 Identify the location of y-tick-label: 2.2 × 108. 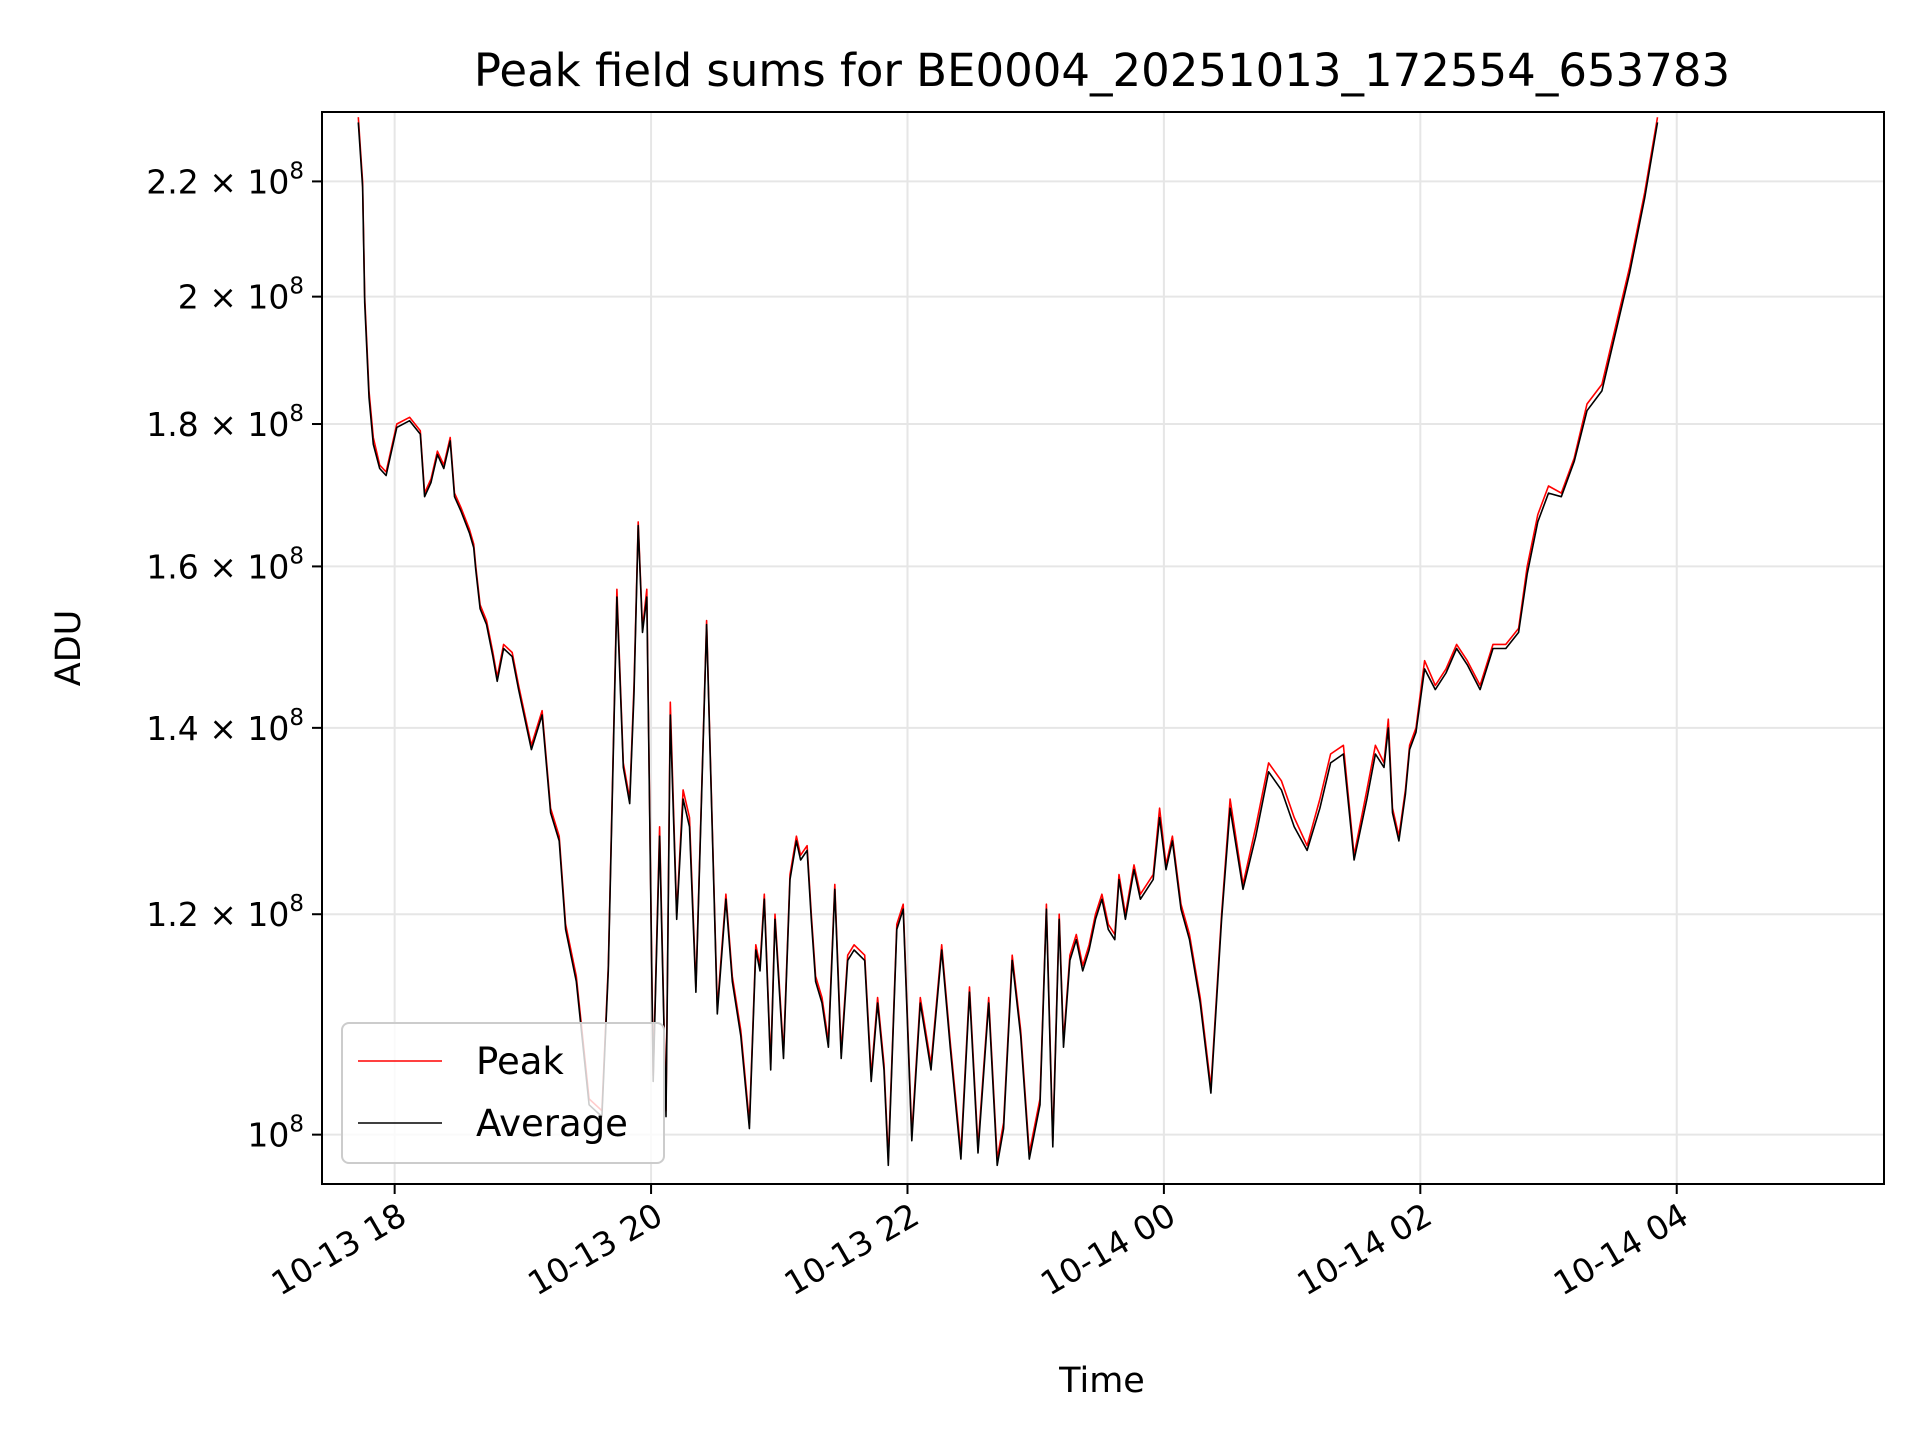
(225, 179).